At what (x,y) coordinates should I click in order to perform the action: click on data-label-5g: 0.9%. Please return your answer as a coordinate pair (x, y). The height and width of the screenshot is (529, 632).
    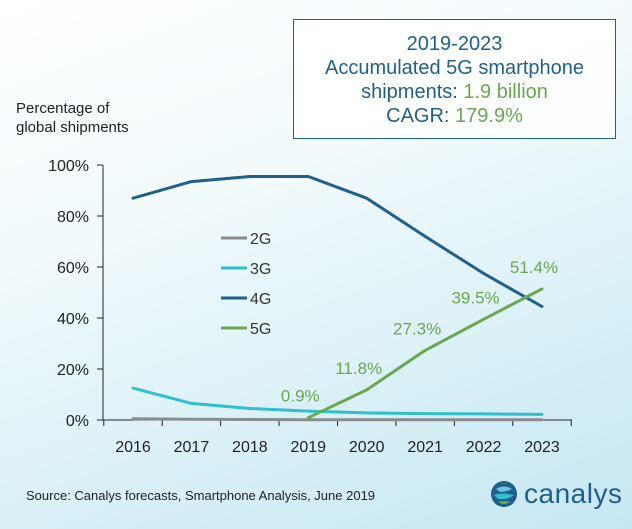
    Looking at the image, I should click on (300, 396).